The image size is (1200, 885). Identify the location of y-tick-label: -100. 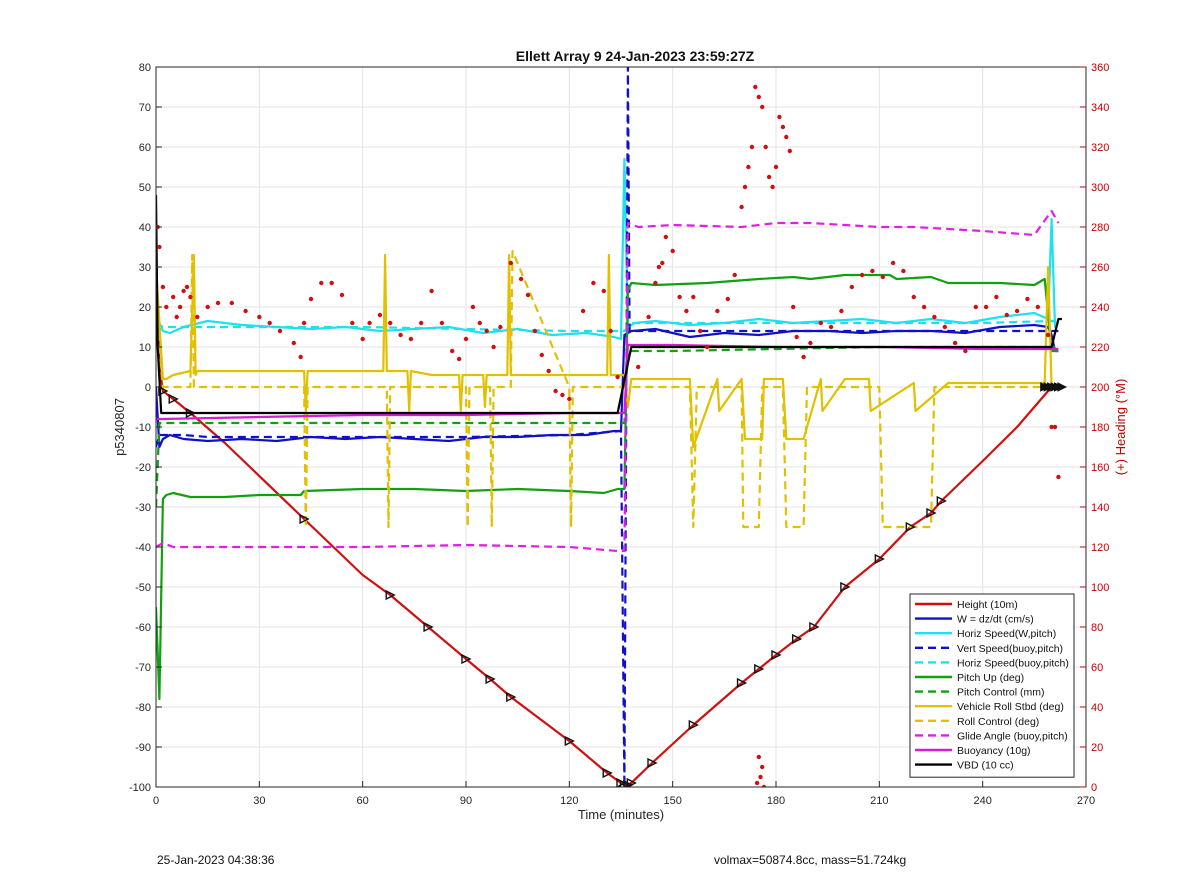
(140, 788).